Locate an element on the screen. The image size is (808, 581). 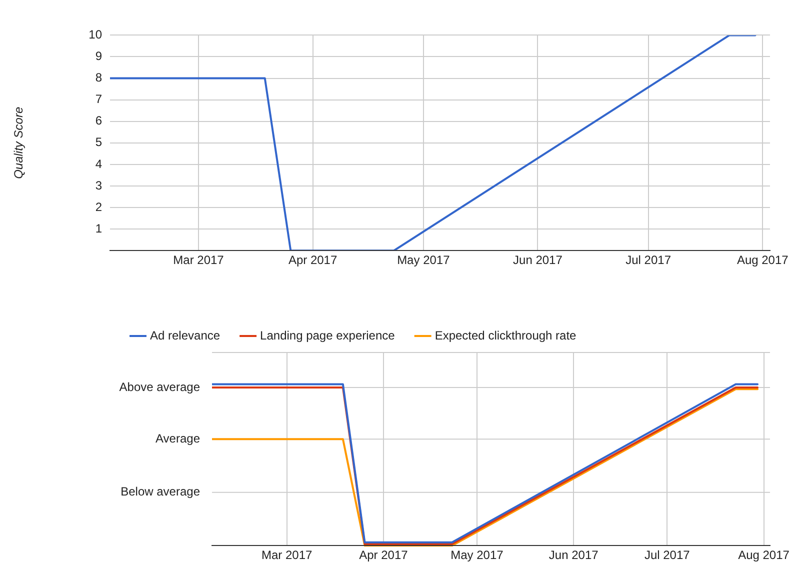
y-tick-label: 9 is located at coordinates (98, 56).